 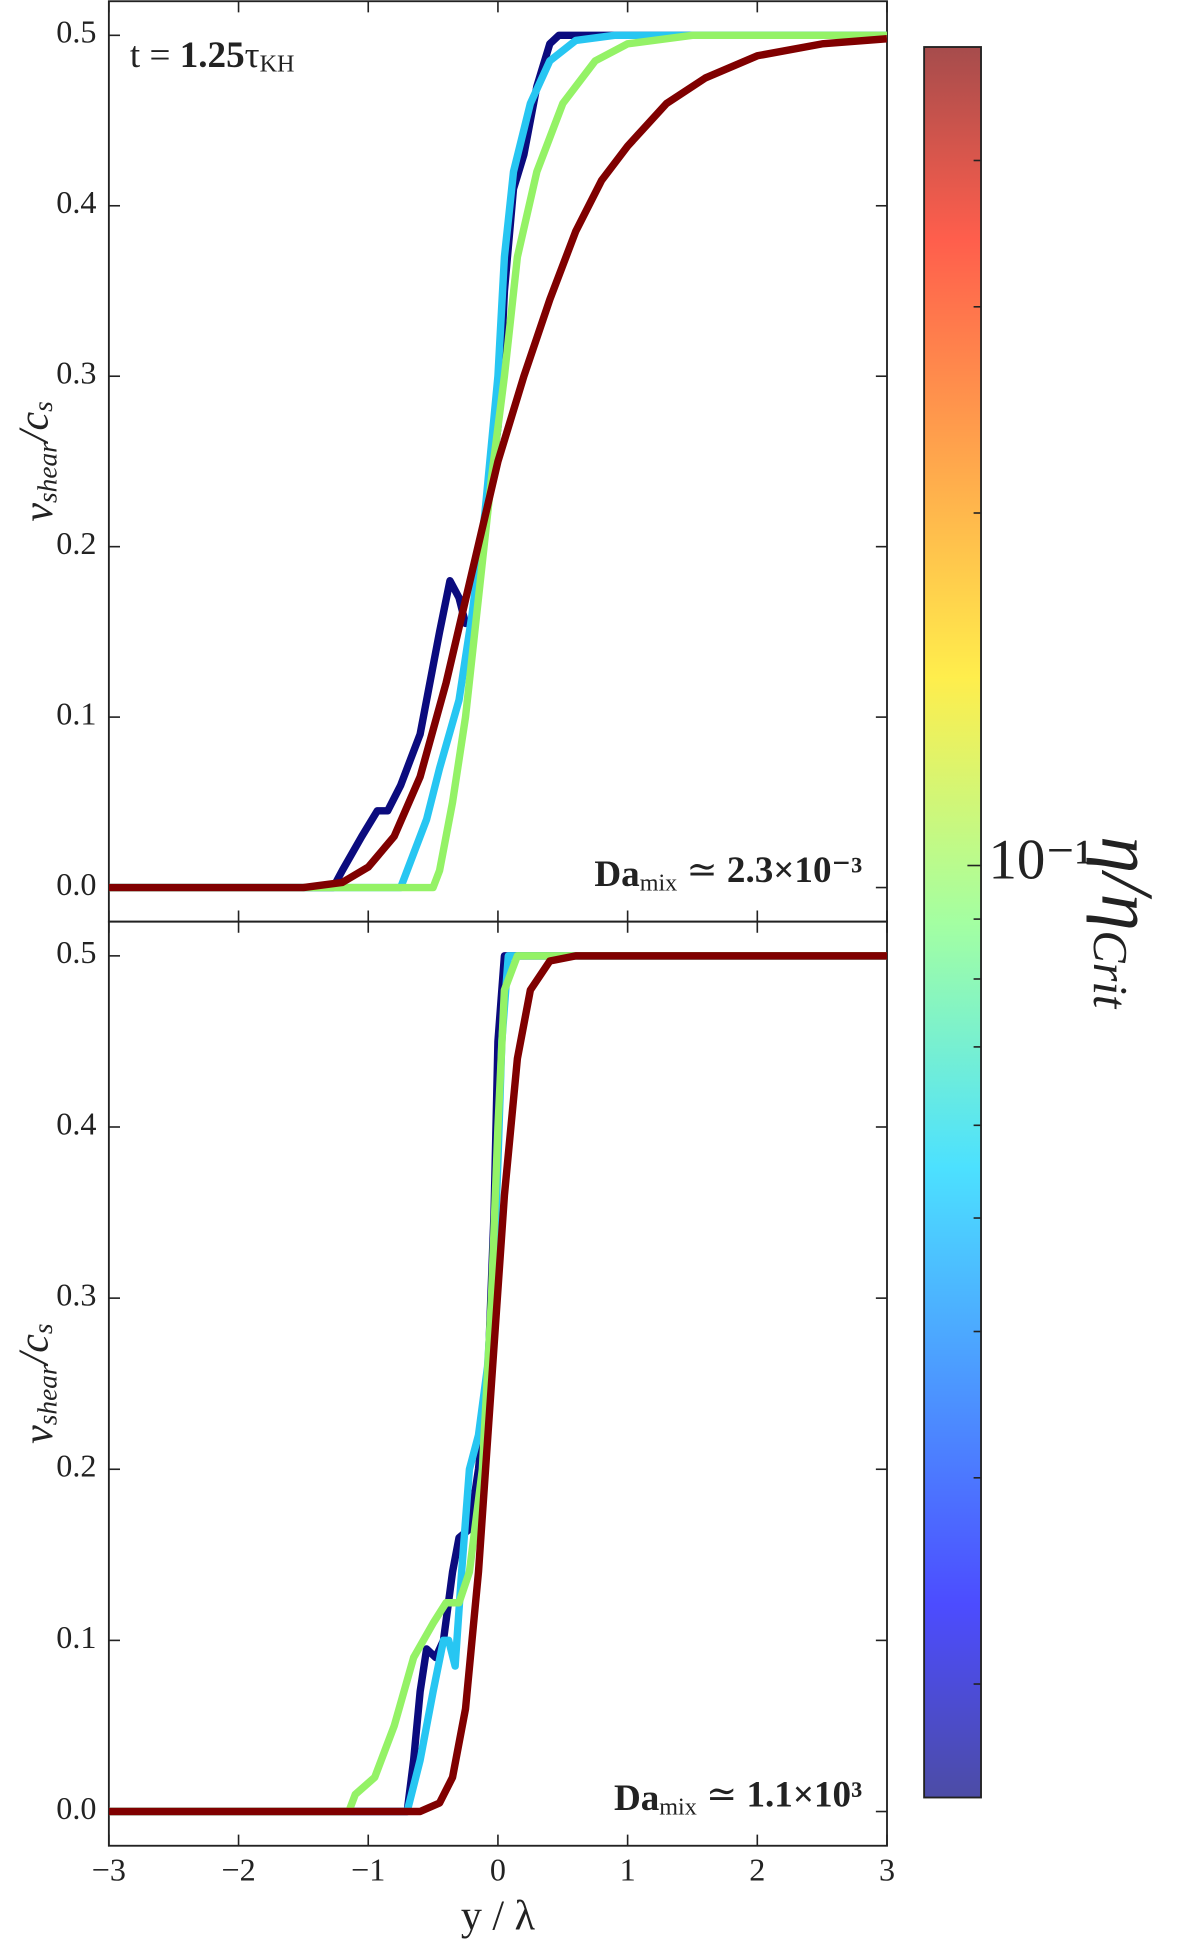 What do you see at coordinates (1127, 883) in the screenshot?
I see `colorbar-label-part: η/η` at bounding box center [1127, 883].